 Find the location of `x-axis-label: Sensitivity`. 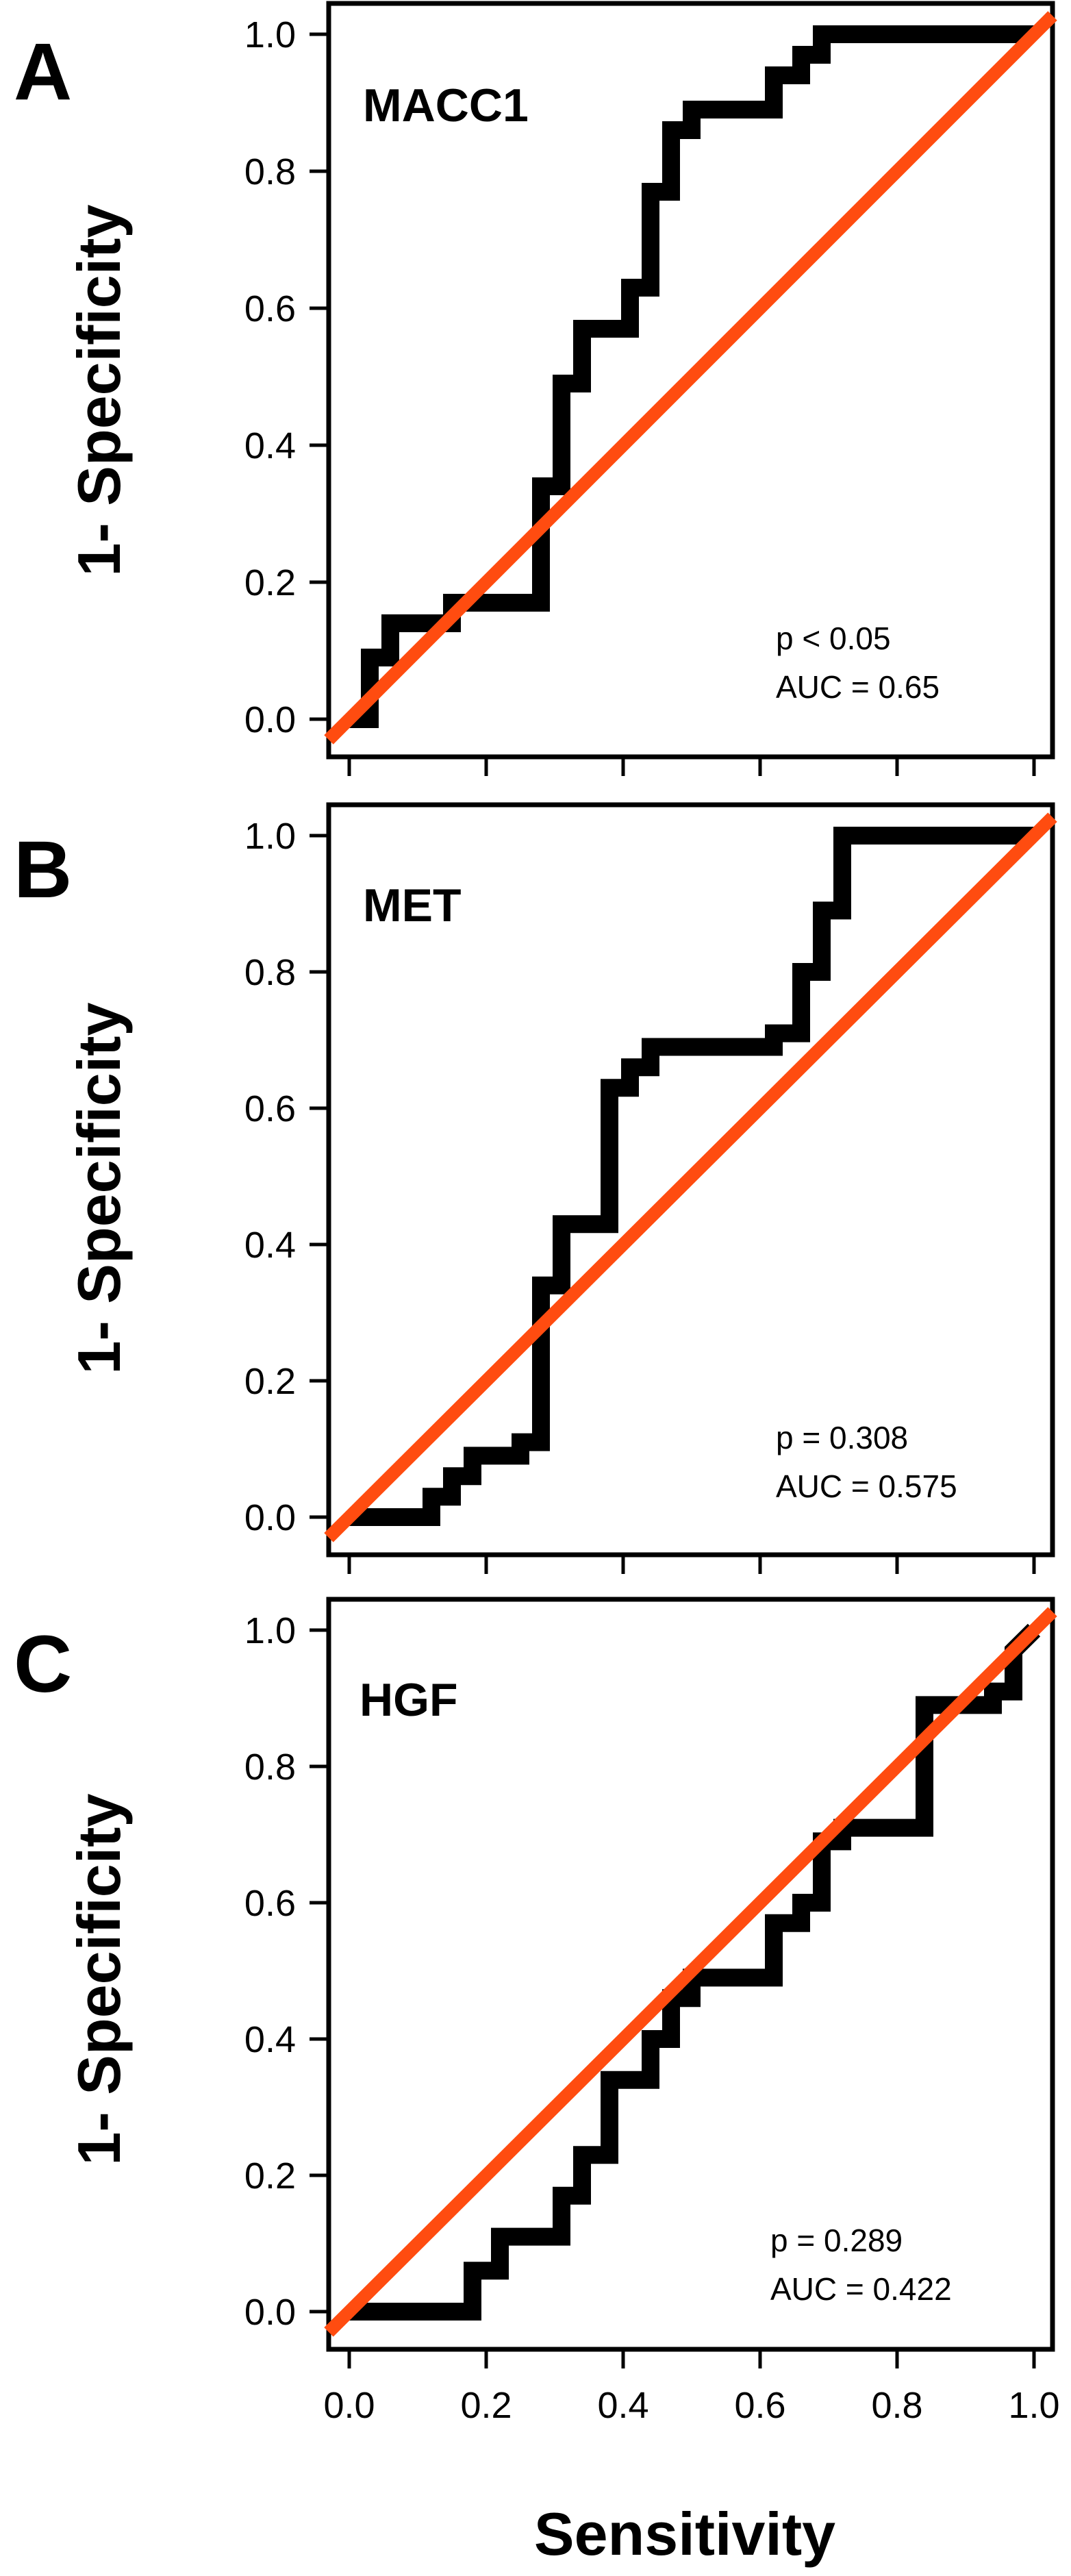

x-axis-label: Sensitivity is located at coordinates (684, 2534).